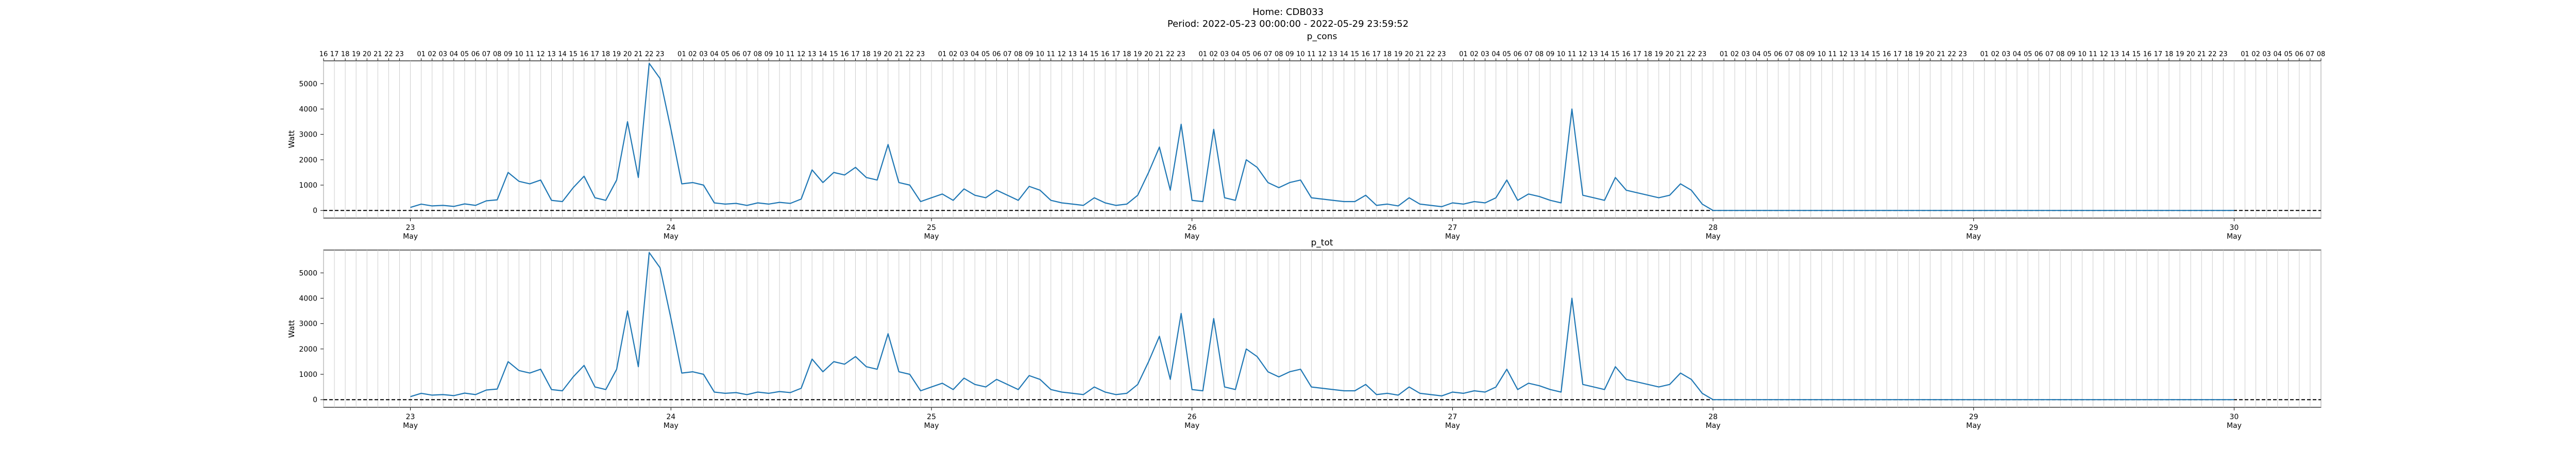  What do you see at coordinates (584, 54) in the screenshot?
I see `hour-tick-label: 16` at bounding box center [584, 54].